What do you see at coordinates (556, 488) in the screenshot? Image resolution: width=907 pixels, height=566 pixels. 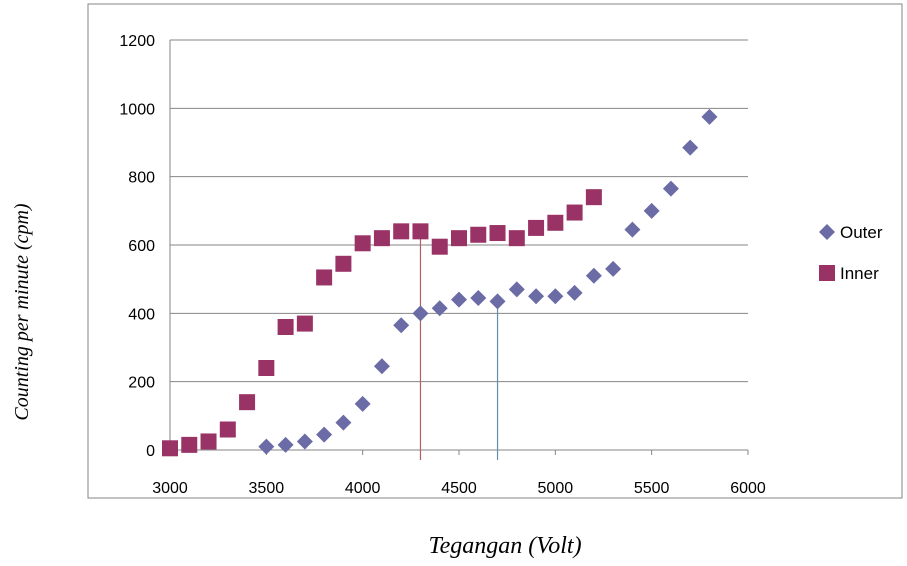 I see `x-tick-label: 5000` at bounding box center [556, 488].